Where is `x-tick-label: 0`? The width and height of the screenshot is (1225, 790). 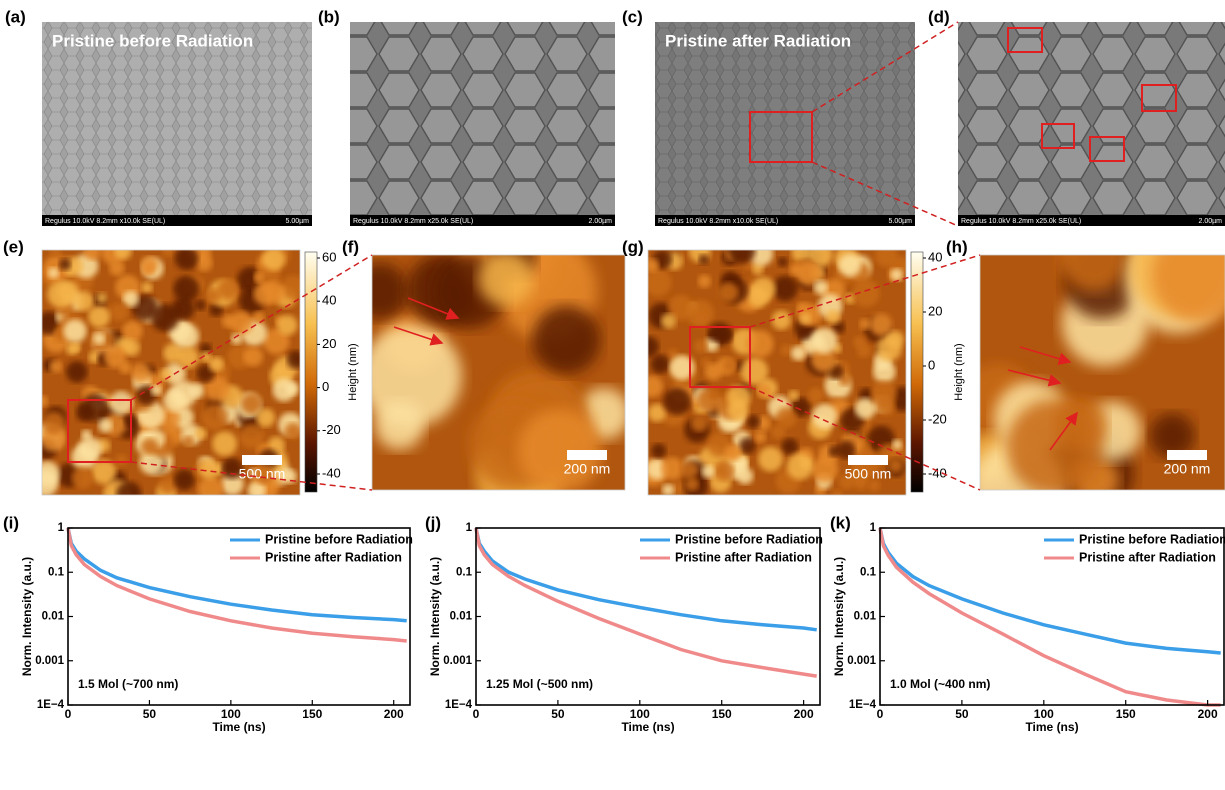
x-tick-label: 0 is located at coordinates (880, 714).